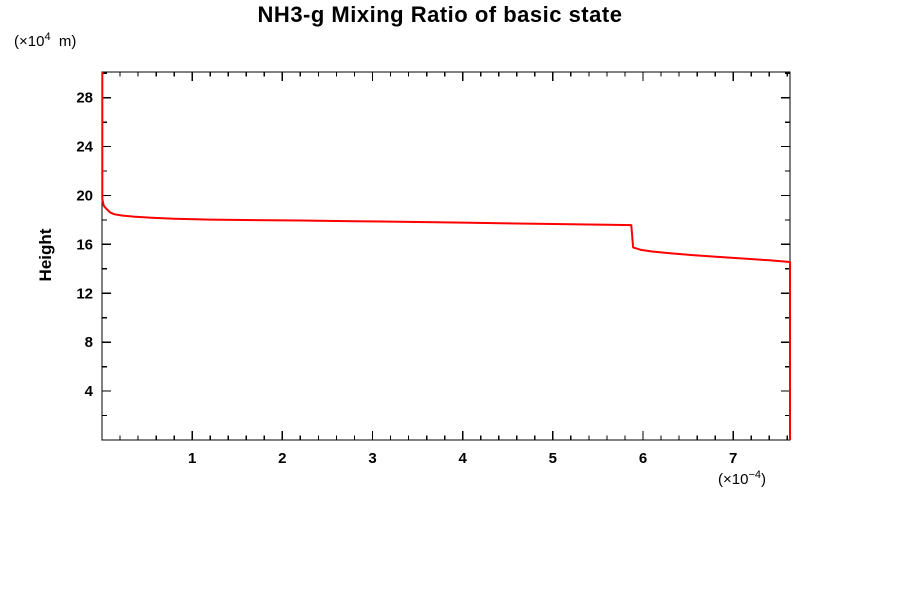 This screenshot has width=900, height=600. I want to click on y-tick-label: 12, so click(84, 293).